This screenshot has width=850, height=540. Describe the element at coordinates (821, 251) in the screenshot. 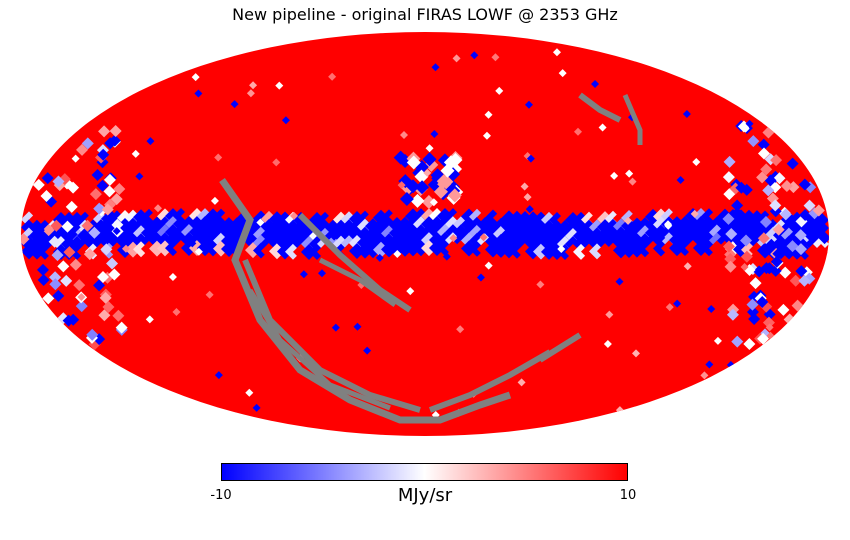

I see `galactic-plane-pixel` at that location.